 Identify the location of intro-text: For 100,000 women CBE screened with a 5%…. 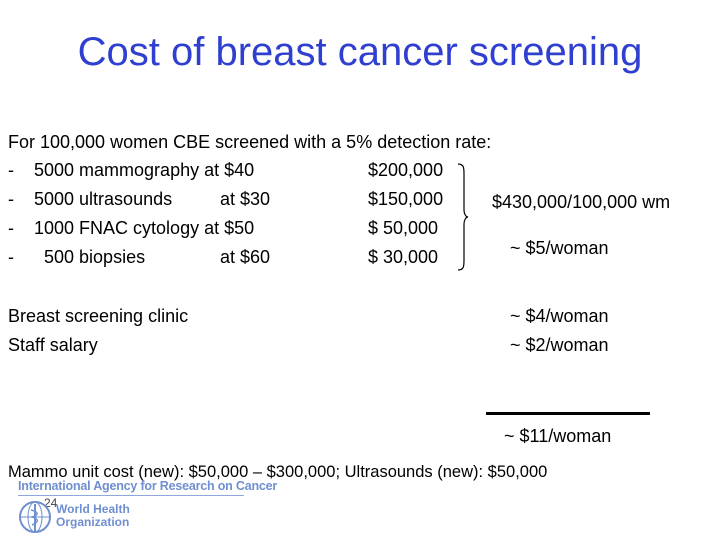
(250, 142).